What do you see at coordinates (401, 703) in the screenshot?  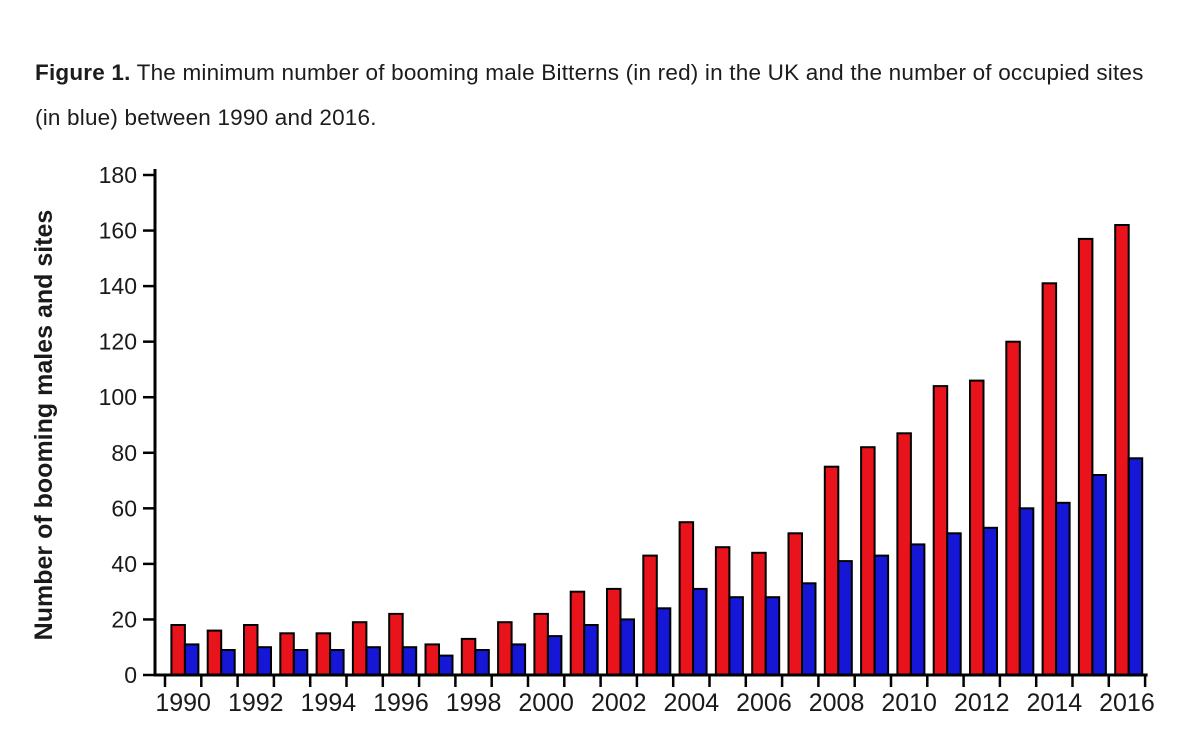 I see `x-axis-tick-label: 1996` at bounding box center [401, 703].